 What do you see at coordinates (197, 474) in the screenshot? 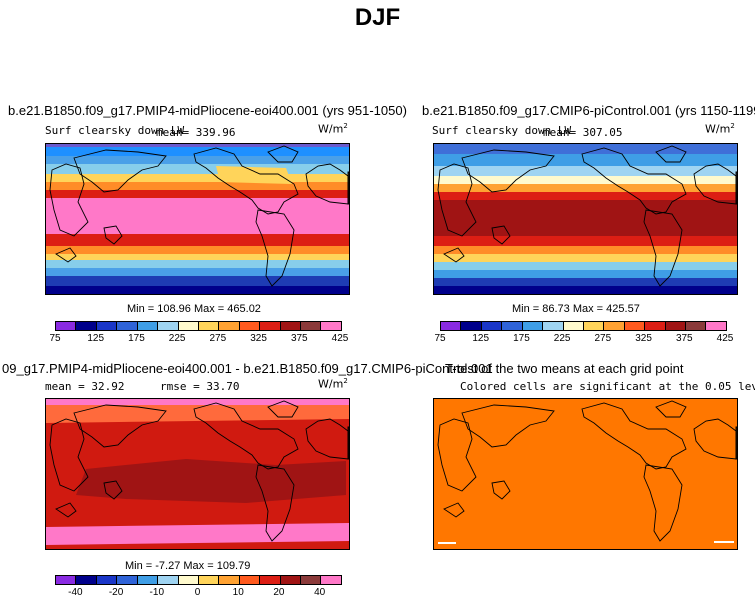
I see `panel3-map` at bounding box center [197, 474].